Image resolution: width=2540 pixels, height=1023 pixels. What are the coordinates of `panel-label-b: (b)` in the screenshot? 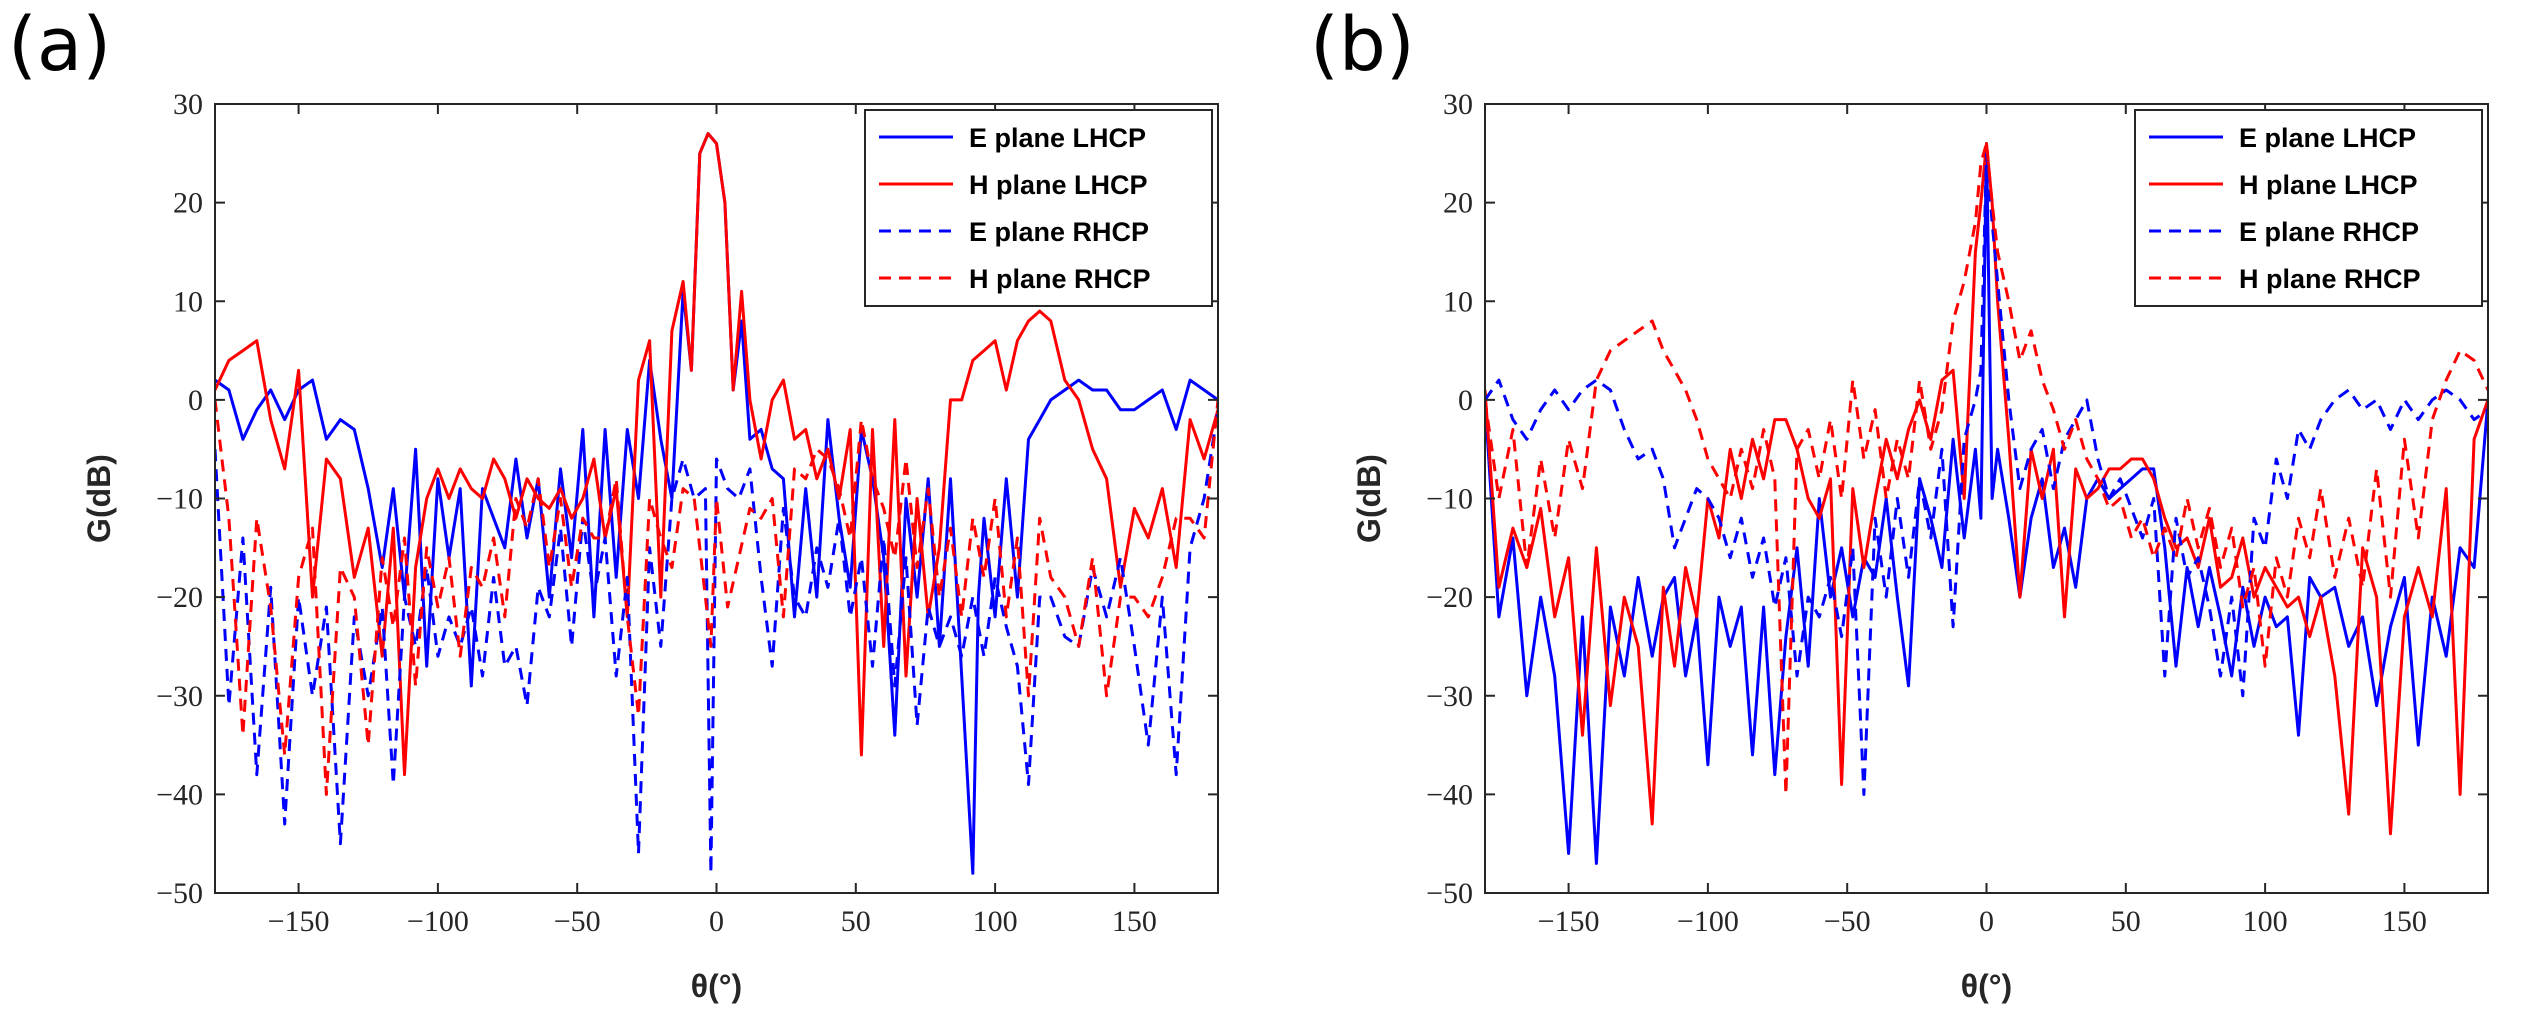 It's located at (1362, 45).